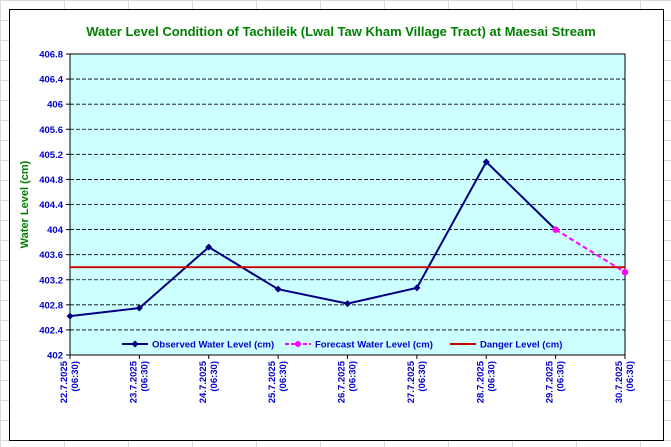 Image resolution: width=671 pixels, height=447 pixels. What do you see at coordinates (51, 80) in the screenshot?
I see `y-tick-label: 406.4` at bounding box center [51, 80].